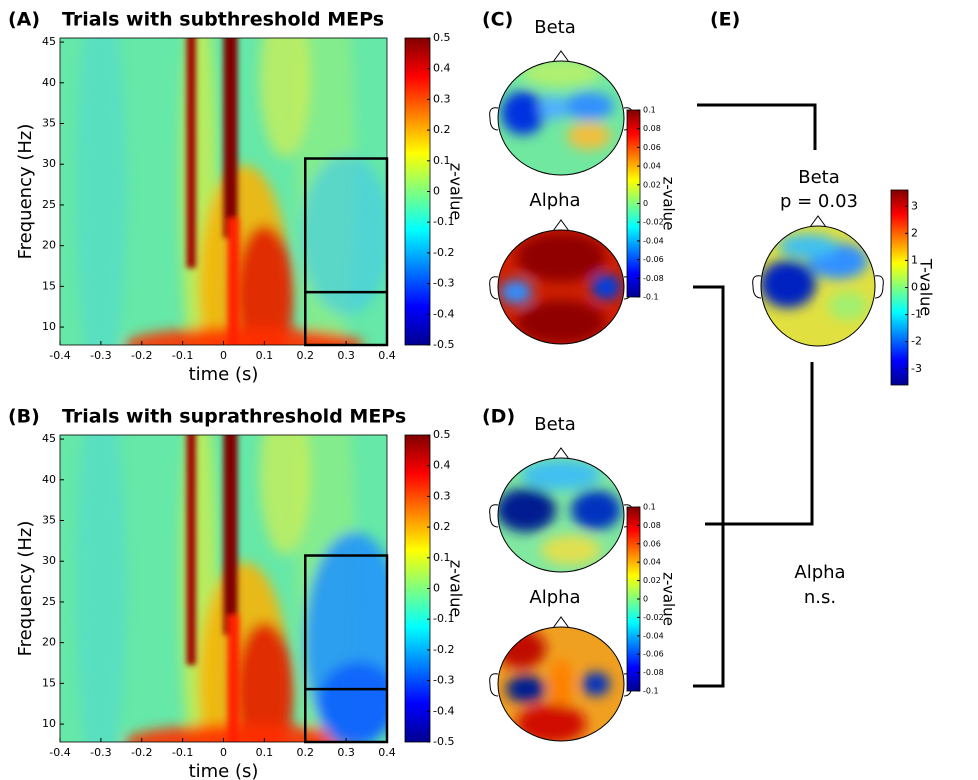 This screenshot has width=978, height=780. I want to click on colorbar-tick-label: 3, so click(914, 205).